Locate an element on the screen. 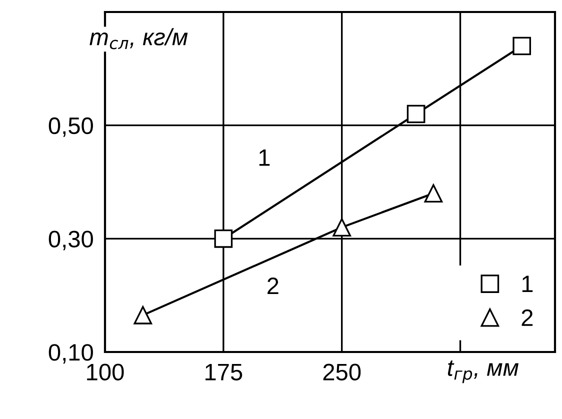  y-tick-label: 0,50 is located at coordinates (70, 127).